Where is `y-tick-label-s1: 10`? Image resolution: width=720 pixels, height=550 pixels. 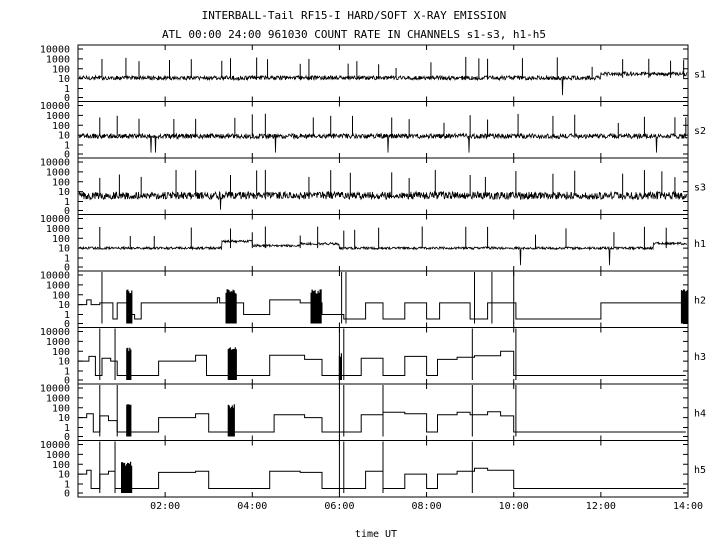 y-tick-label-s1: 10 is located at coordinates (64, 79).